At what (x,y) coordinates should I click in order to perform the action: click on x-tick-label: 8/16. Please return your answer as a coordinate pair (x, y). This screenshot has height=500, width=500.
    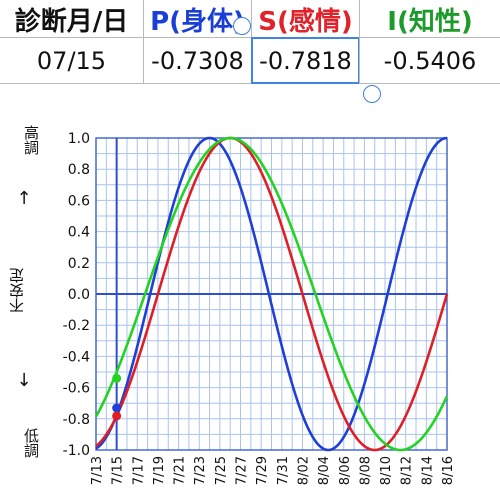
    Looking at the image, I should click on (448, 470).